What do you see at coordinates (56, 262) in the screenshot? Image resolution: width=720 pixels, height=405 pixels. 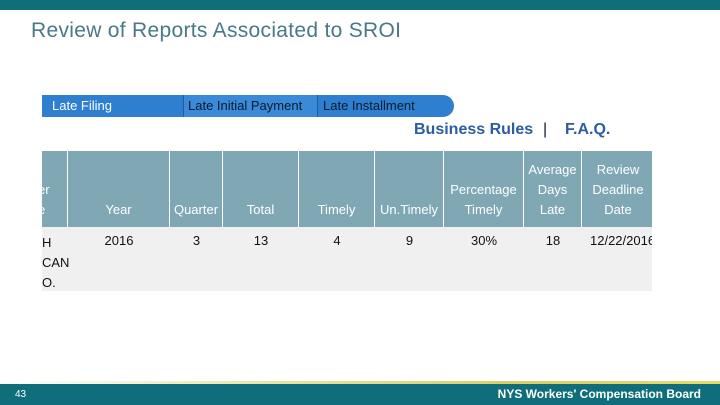 I see `row-first-col-partial: H CAN O.` at bounding box center [56, 262].